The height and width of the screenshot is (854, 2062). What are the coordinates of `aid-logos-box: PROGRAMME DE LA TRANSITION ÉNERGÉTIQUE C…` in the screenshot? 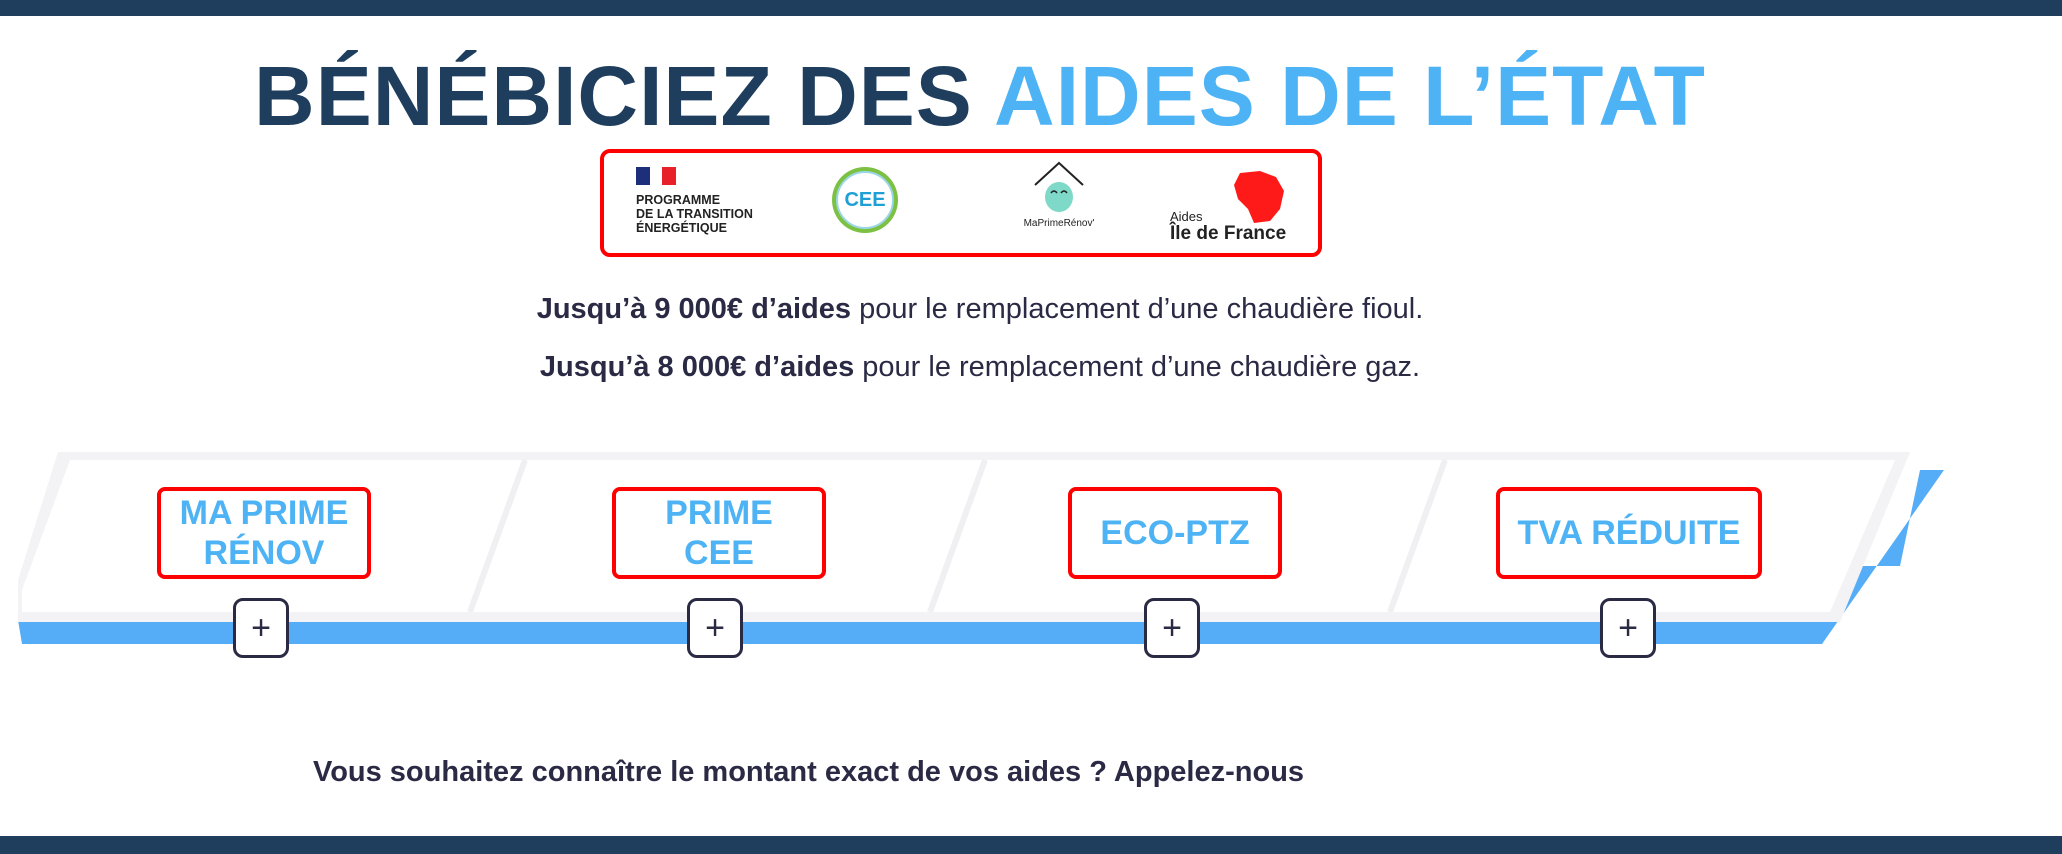 It's located at (961, 203).